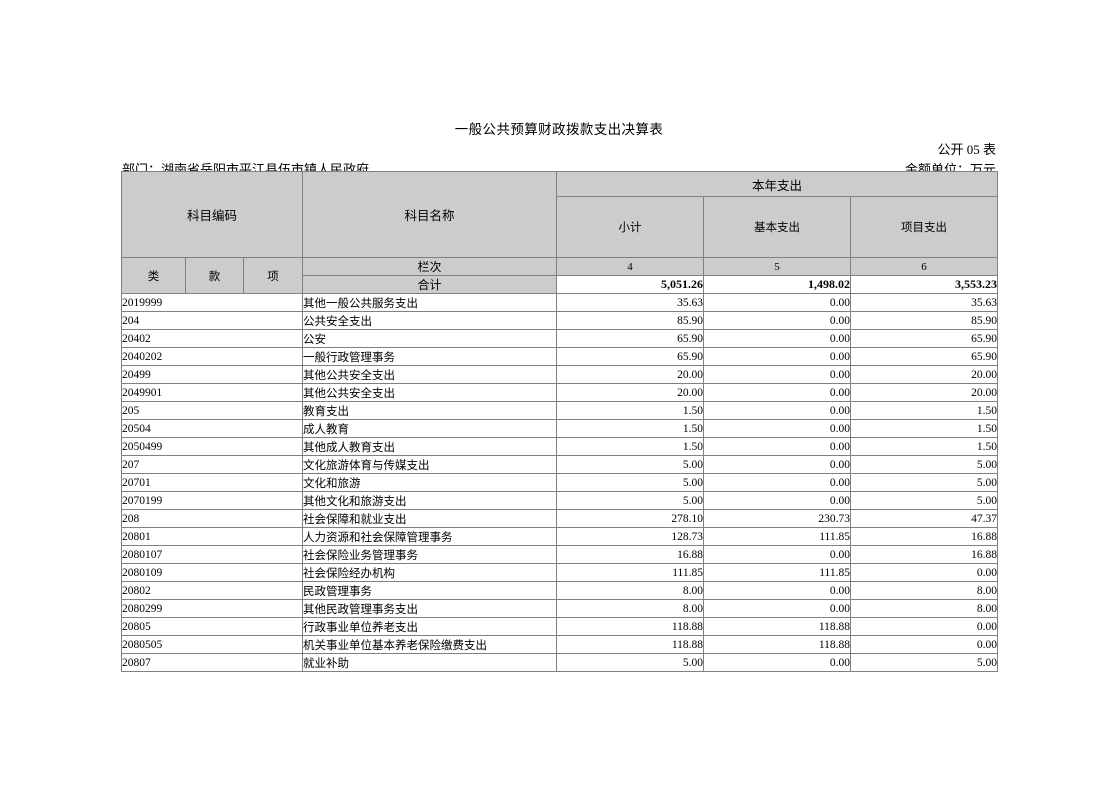 This screenshot has width=1118, height=790. What do you see at coordinates (430, 536) in the screenshot?
I see `row-name: 人力资源和社会保障管理事务` at bounding box center [430, 536].